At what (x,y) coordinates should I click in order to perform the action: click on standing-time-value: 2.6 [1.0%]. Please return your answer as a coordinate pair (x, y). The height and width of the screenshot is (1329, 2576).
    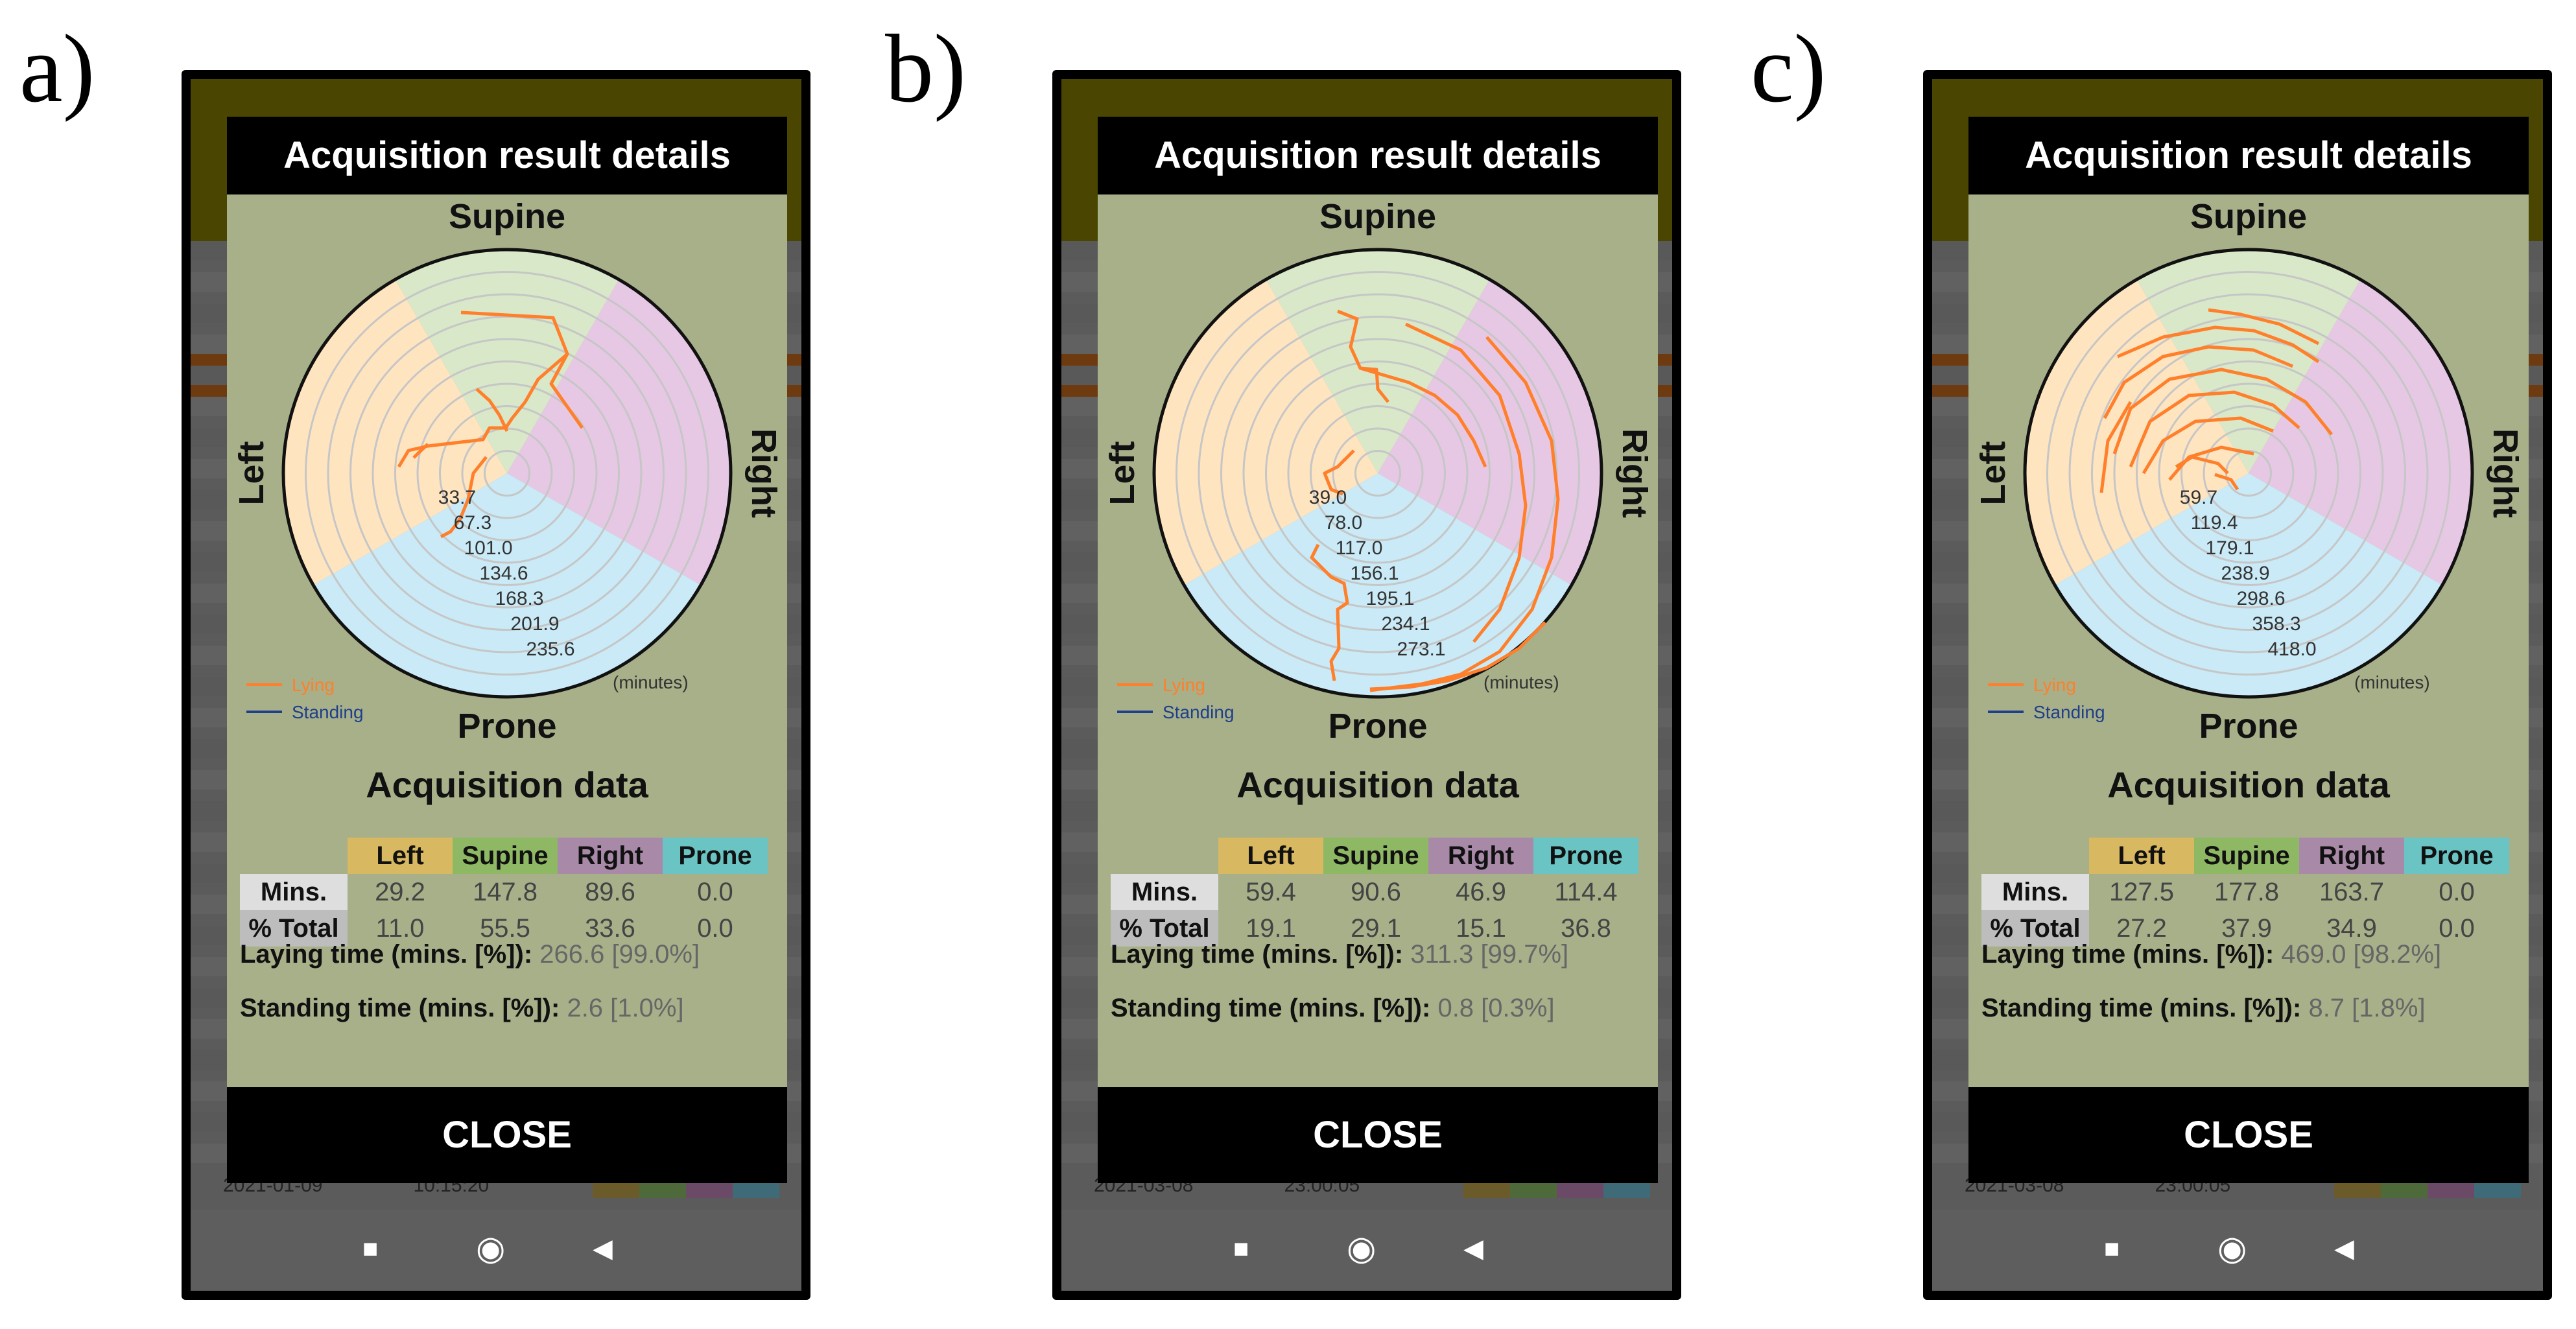
    Looking at the image, I should click on (622, 1008).